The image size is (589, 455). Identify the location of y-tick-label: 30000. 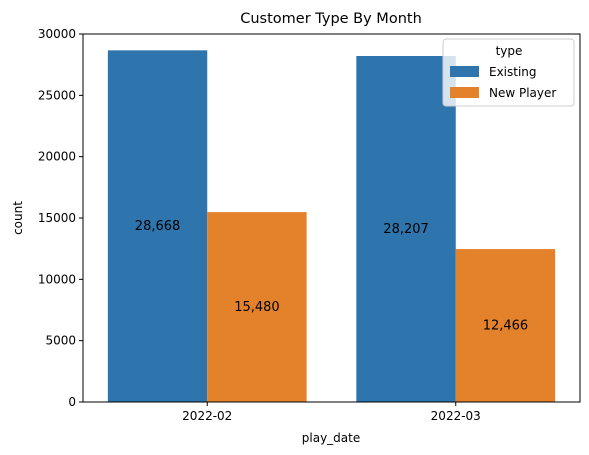
(57, 34).